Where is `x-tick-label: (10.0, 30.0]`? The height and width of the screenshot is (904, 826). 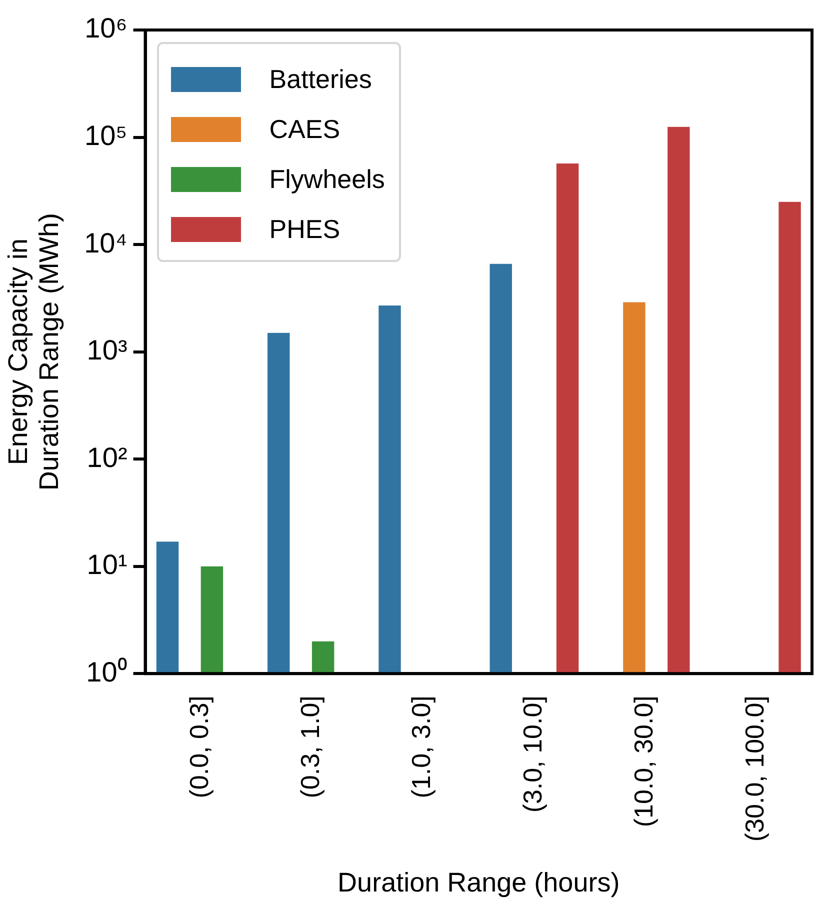
x-tick-label: (10.0, 30.0] is located at coordinates (643, 762).